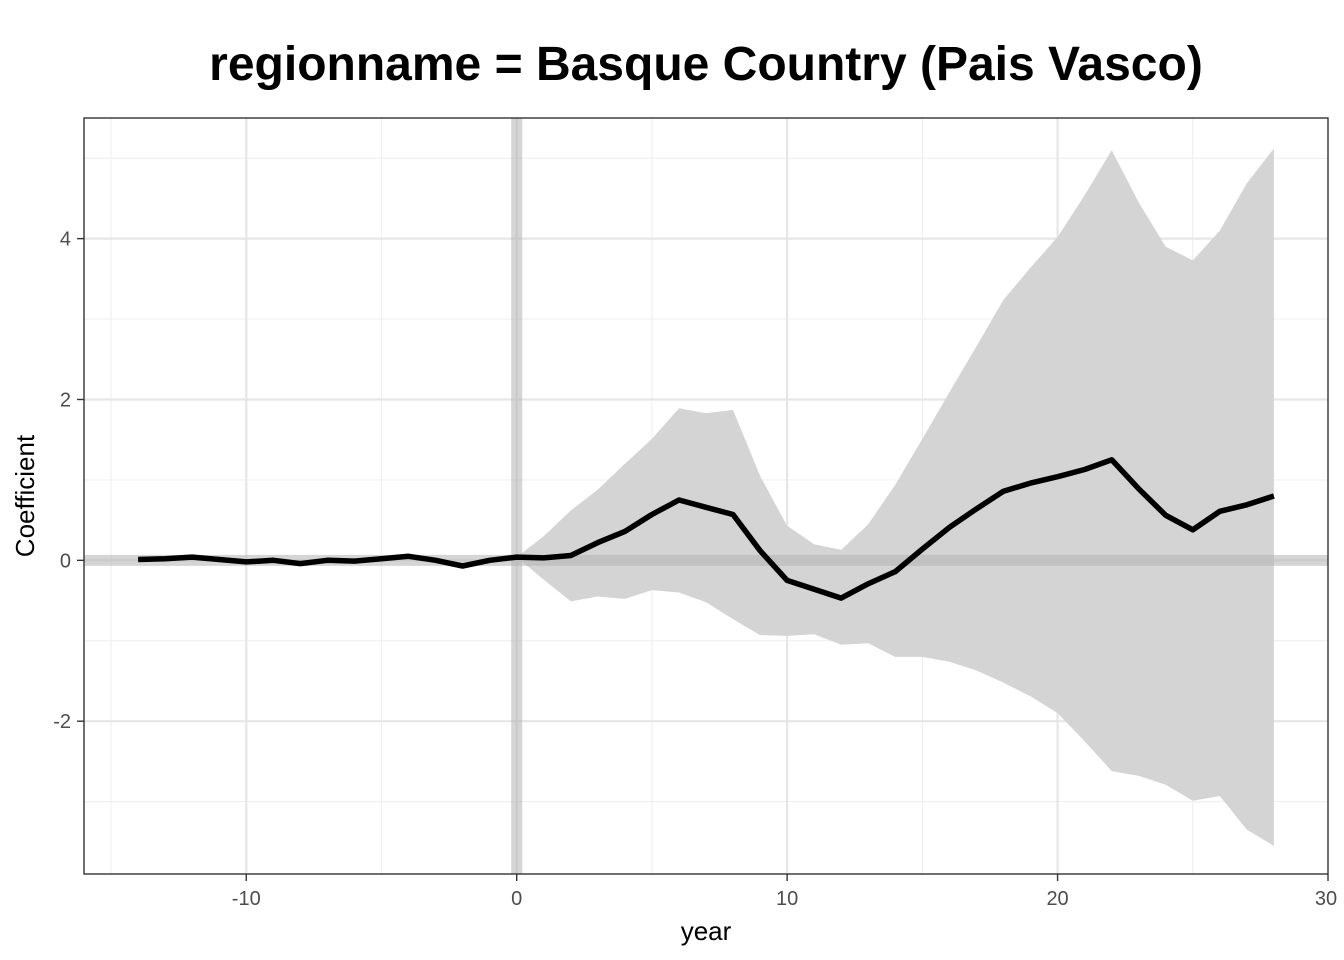  What do you see at coordinates (1326, 899) in the screenshot?
I see `x-tick-label: 30` at bounding box center [1326, 899].